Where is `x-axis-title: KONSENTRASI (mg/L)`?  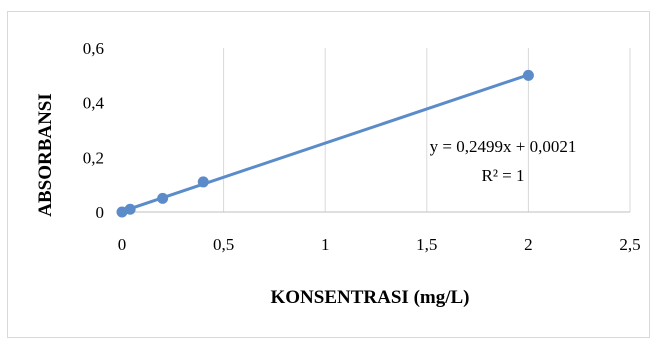
x-axis-title: KONSENTRASI (mg/L) is located at coordinates (370, 297).